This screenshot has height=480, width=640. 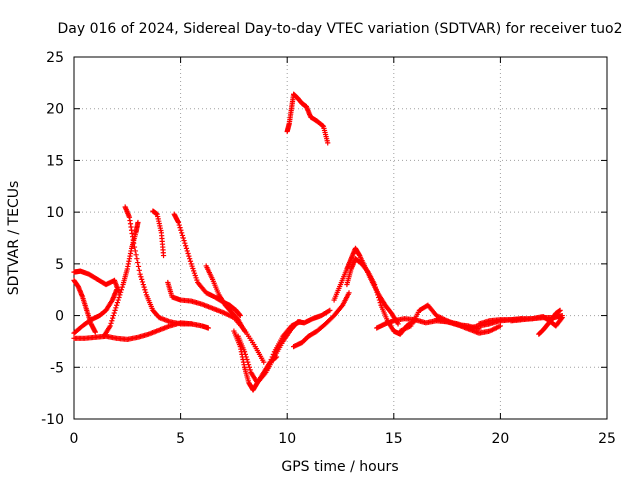 What do you see at coordinates (57, 368) in the screenshot?
I see `y-tick-label: -5` at bounding box center [57, 368].